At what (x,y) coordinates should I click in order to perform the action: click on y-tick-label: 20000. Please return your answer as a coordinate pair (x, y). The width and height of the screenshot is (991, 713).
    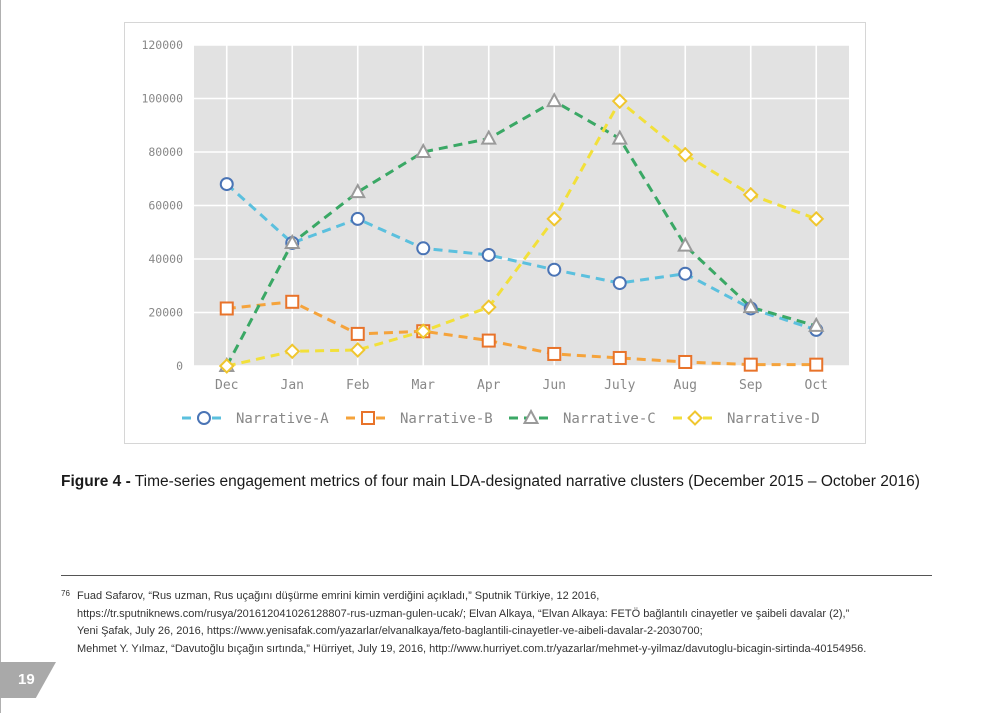
    Looking at the image, I should click on (165, 313).